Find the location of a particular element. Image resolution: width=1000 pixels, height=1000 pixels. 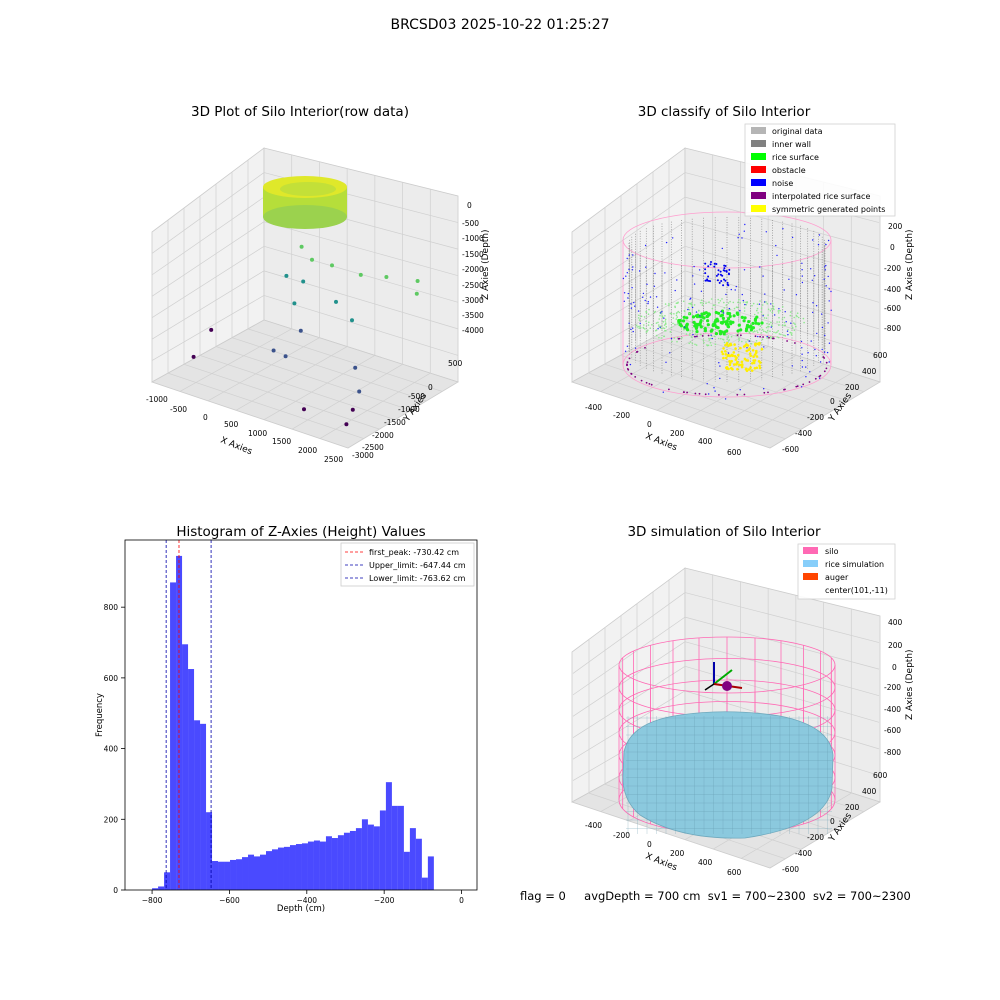

panel4-xtick: 0 is located at coordinates (649, 844).